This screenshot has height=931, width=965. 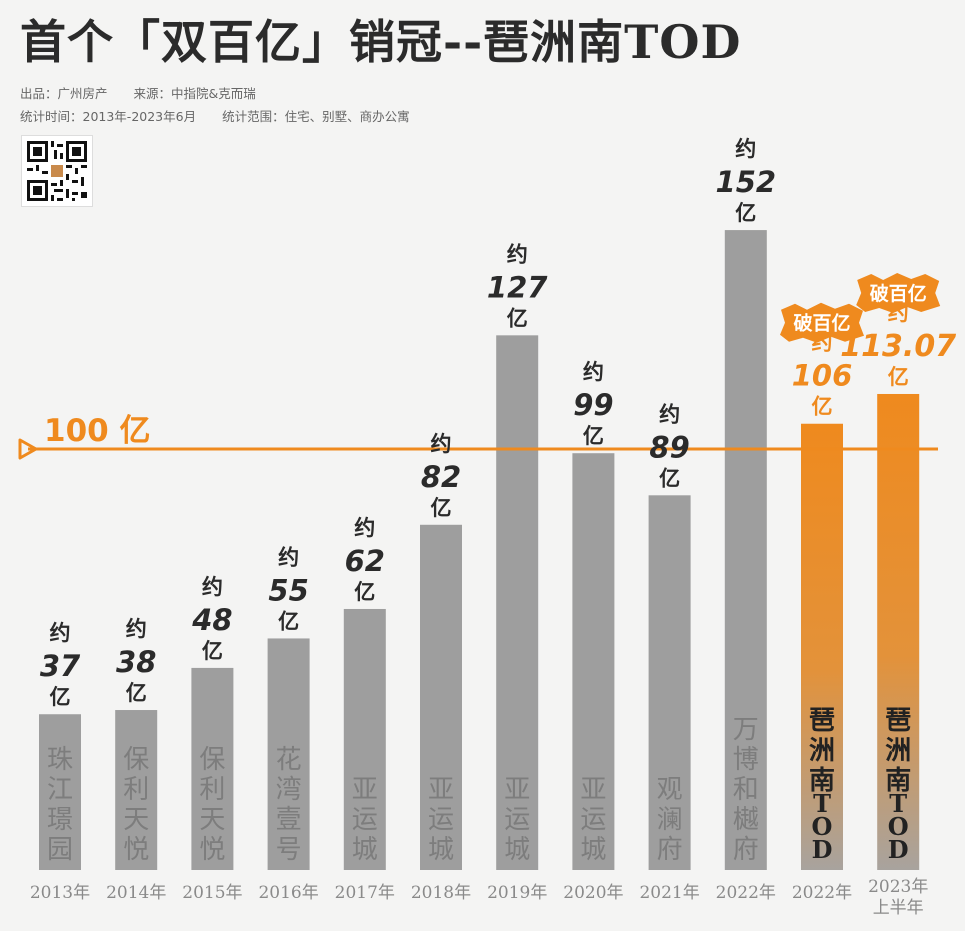 What do you see at coordinates (517, 287) in the screenshot?
I see `bar-value-label: 127` at bounding box center [517, 287].